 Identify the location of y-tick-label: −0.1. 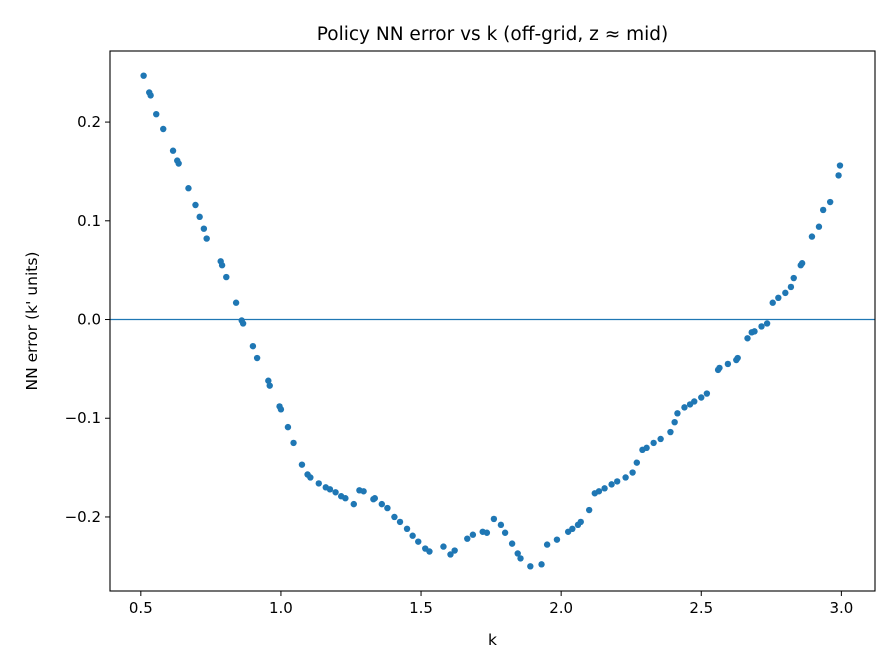
(83, 418).